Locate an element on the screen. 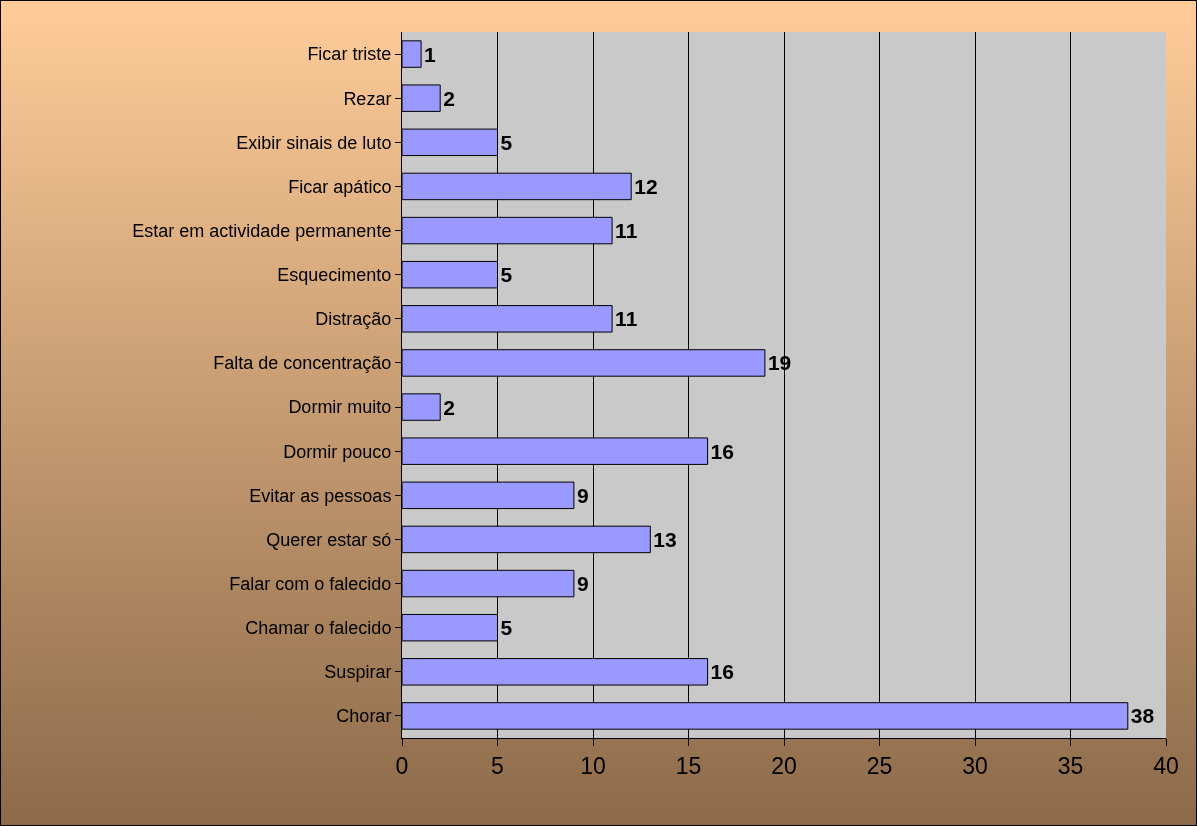 This screenshot has height=826, width=1197. y-tick-label: Evitar as pessoas is located at coordinates (320, 495).